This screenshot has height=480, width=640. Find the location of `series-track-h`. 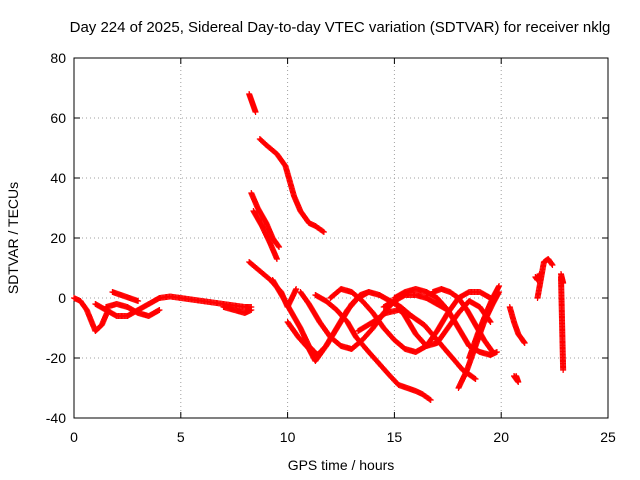

series-track-h is located at coordinates (265, 220).